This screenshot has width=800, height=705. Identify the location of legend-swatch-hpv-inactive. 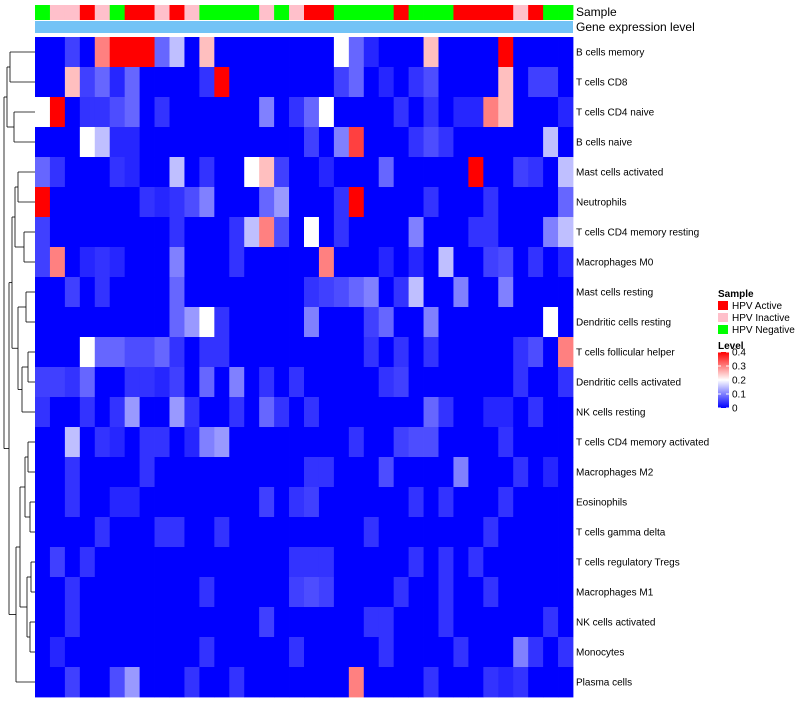
(723, 317).